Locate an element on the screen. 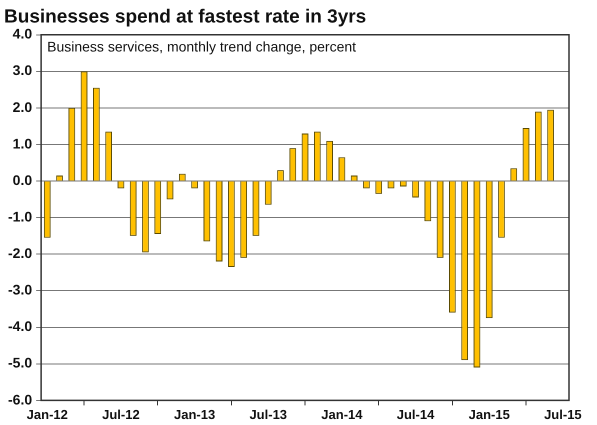  x-tick-label: Jan-14 is located at coordinates (342, 414).